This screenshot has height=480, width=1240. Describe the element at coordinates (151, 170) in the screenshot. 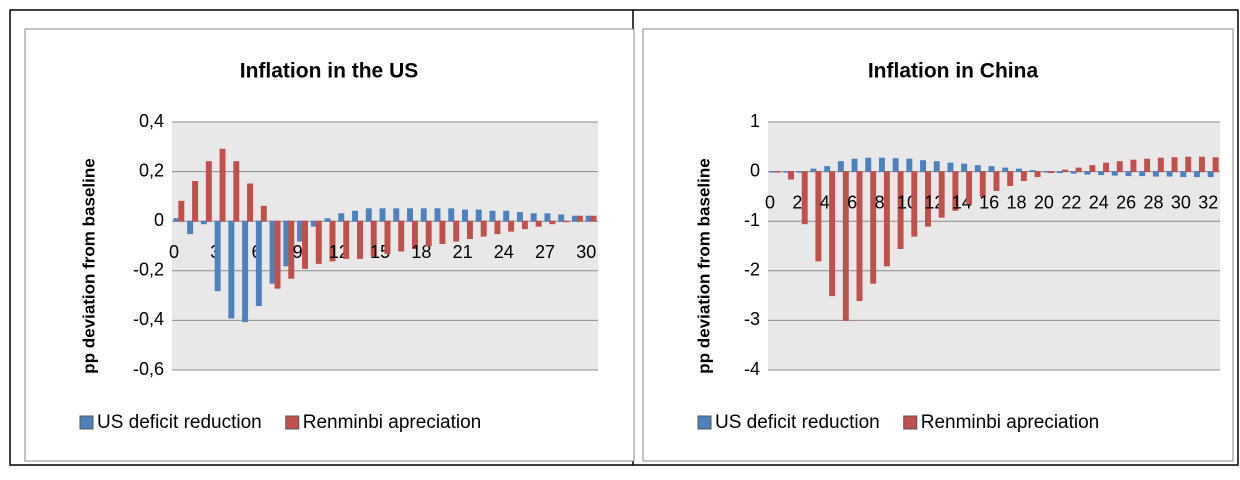

I see `y-tick-label: 0,2` at that location.